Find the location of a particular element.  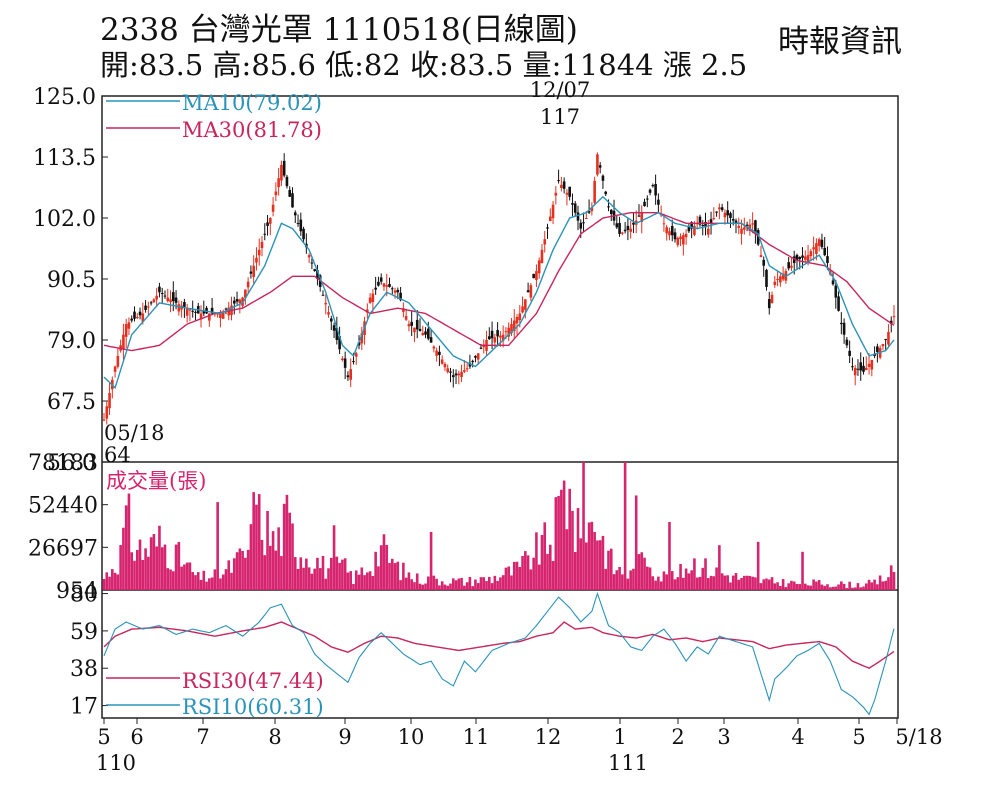

volume-tick-label: 26697 is located at coordinates (63, 548).